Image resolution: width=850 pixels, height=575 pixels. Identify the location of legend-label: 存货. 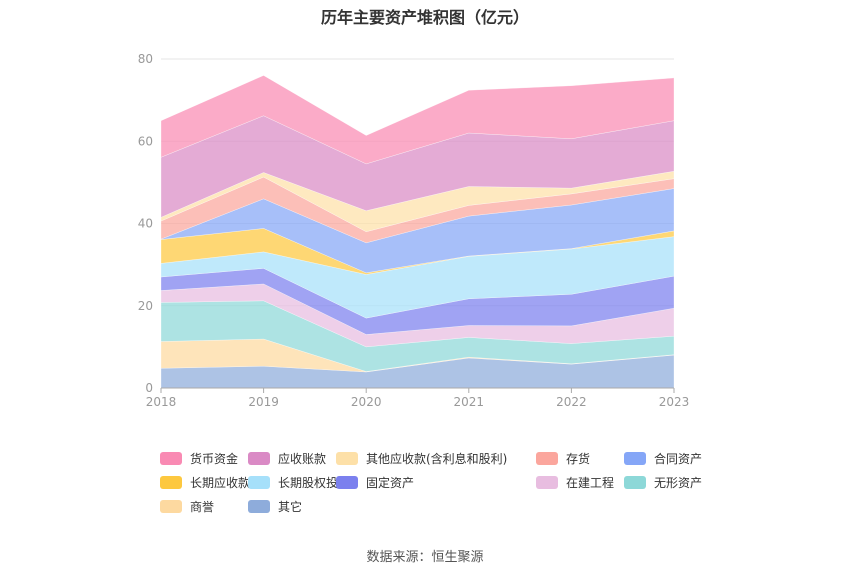
(578, 459).